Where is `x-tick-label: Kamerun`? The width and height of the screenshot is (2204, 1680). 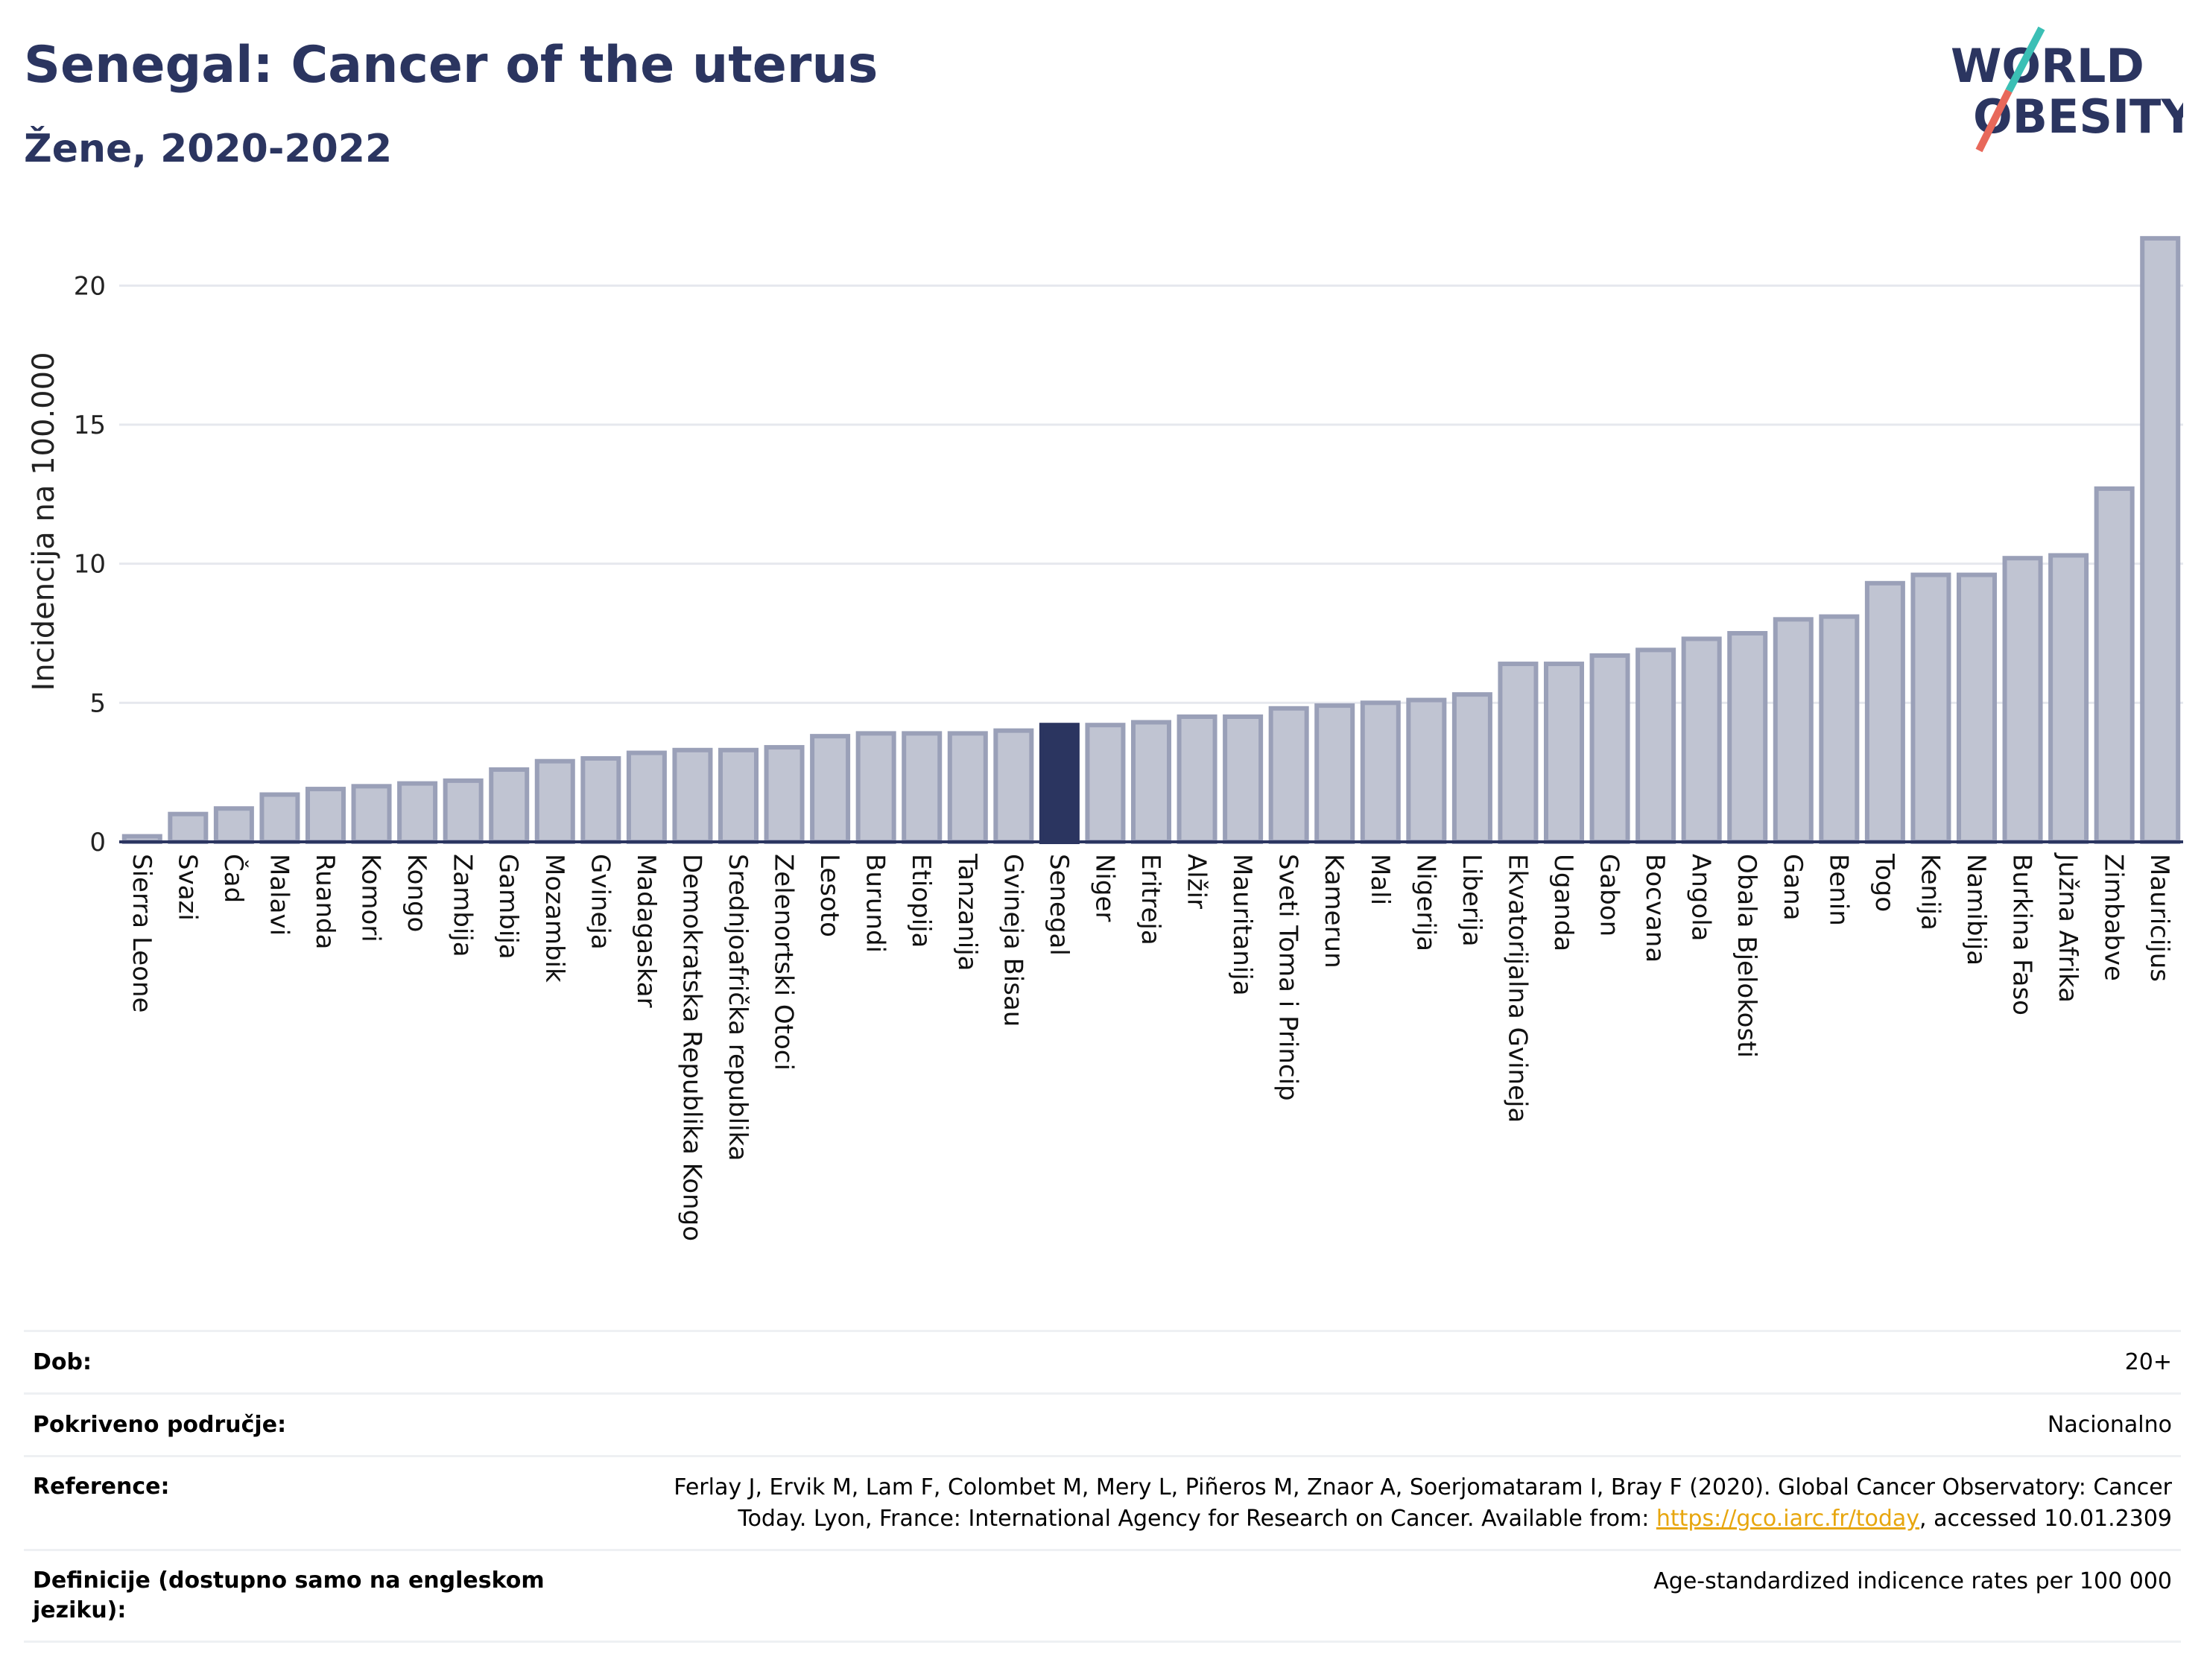 x-tick-label: Kamerun is located at coordinates (1334, 911).